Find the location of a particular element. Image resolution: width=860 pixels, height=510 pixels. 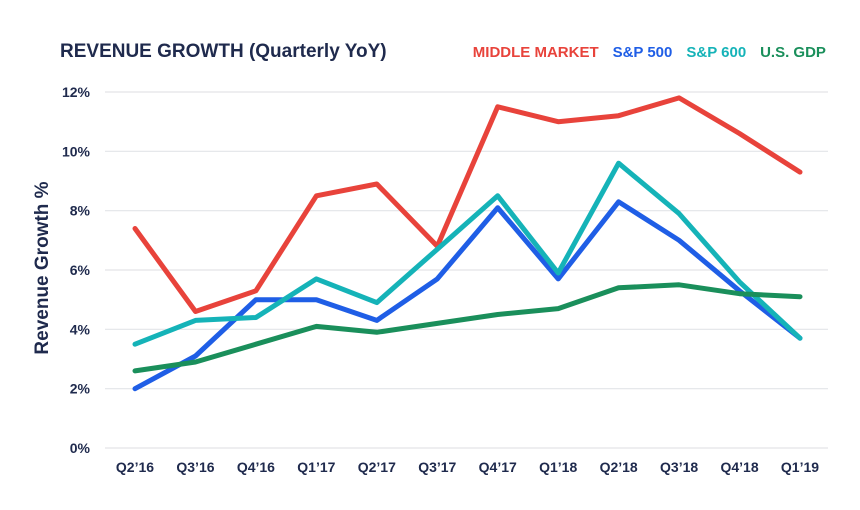

legend-item-s-p-500: S&P 500 is located at coordinates (643, 52).